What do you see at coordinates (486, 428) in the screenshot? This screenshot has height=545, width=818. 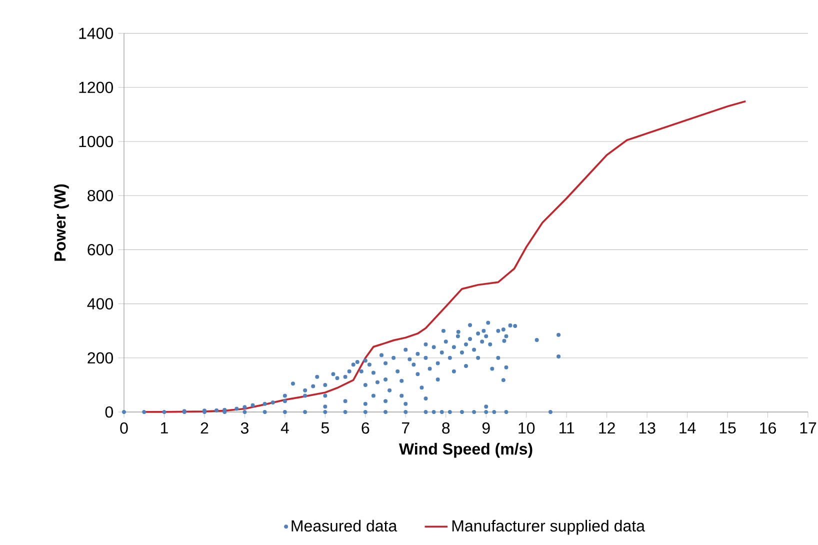 I see `x-tick-label: 9` at bounding box center [486, 428].